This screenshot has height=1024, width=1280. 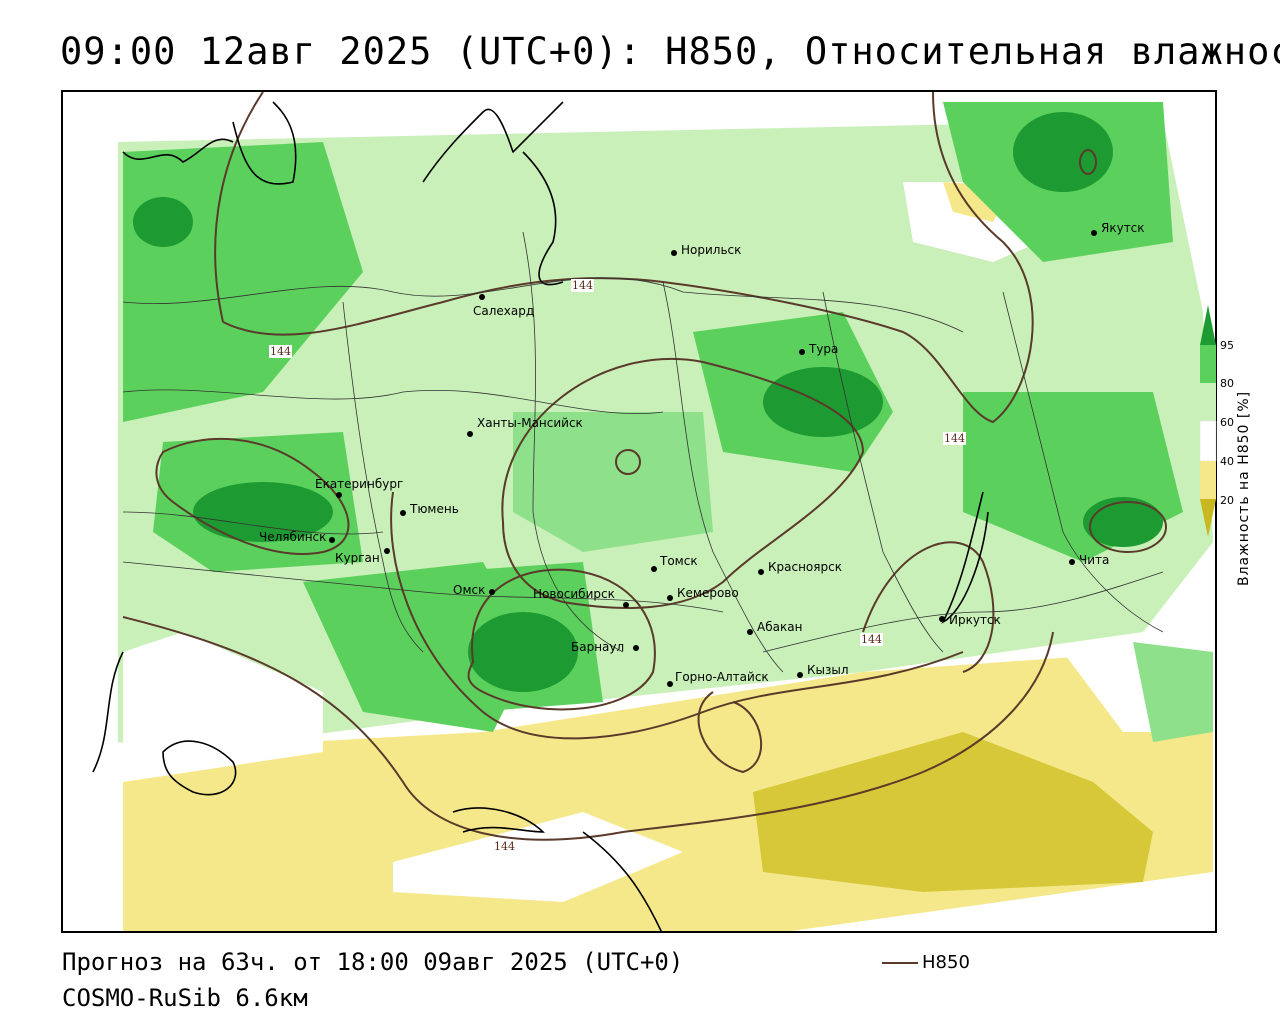 What do you see at coordinates (1094, 560) in the screenshot?
I see `city-label: Чита` at bounding box center [1094, 560].